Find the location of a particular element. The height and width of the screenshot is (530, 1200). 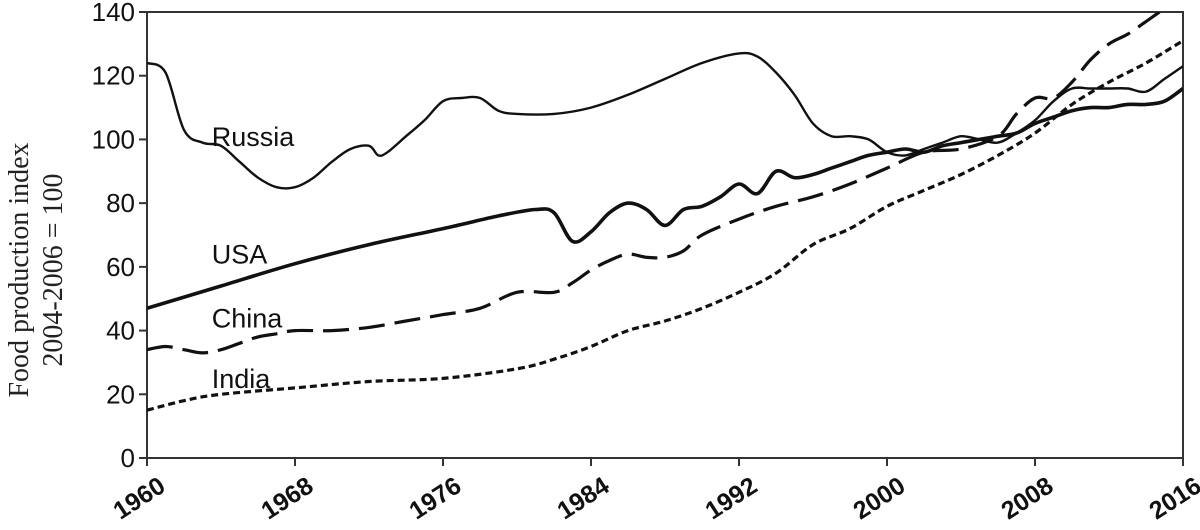

series-label-india: India is located at coordinates (242, 379).